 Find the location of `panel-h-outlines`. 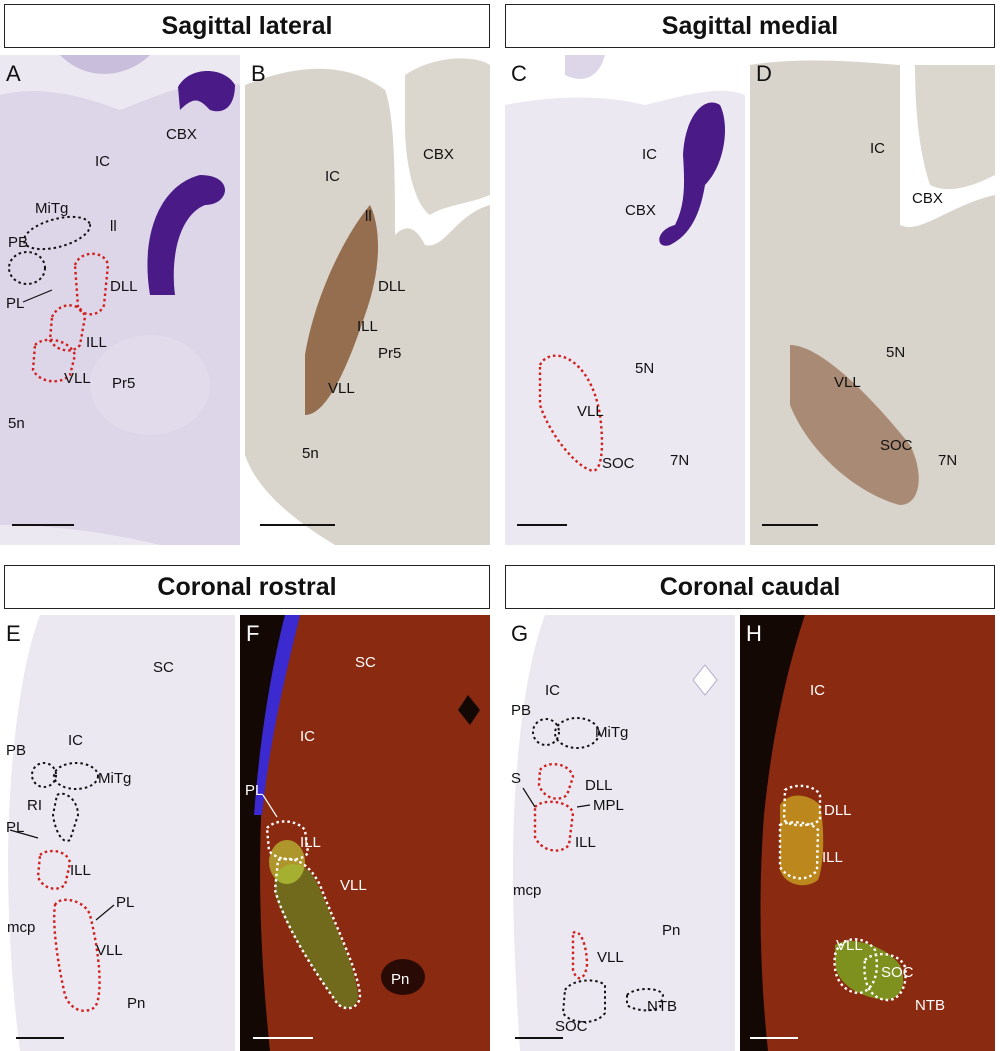

panel-h-outlines is located at coordinates (842, 893).